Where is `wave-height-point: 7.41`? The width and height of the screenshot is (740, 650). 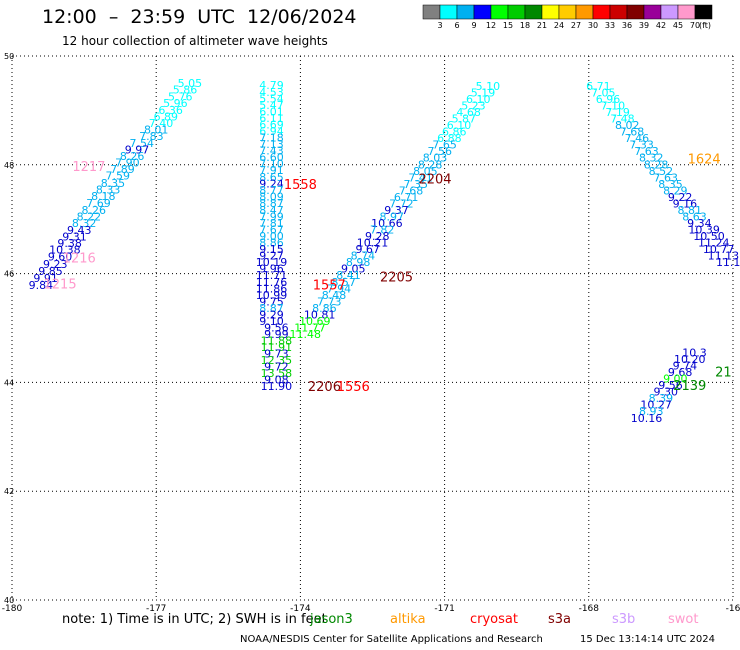
wave-height-point: 7.41 is located at coordinates (420, 177).